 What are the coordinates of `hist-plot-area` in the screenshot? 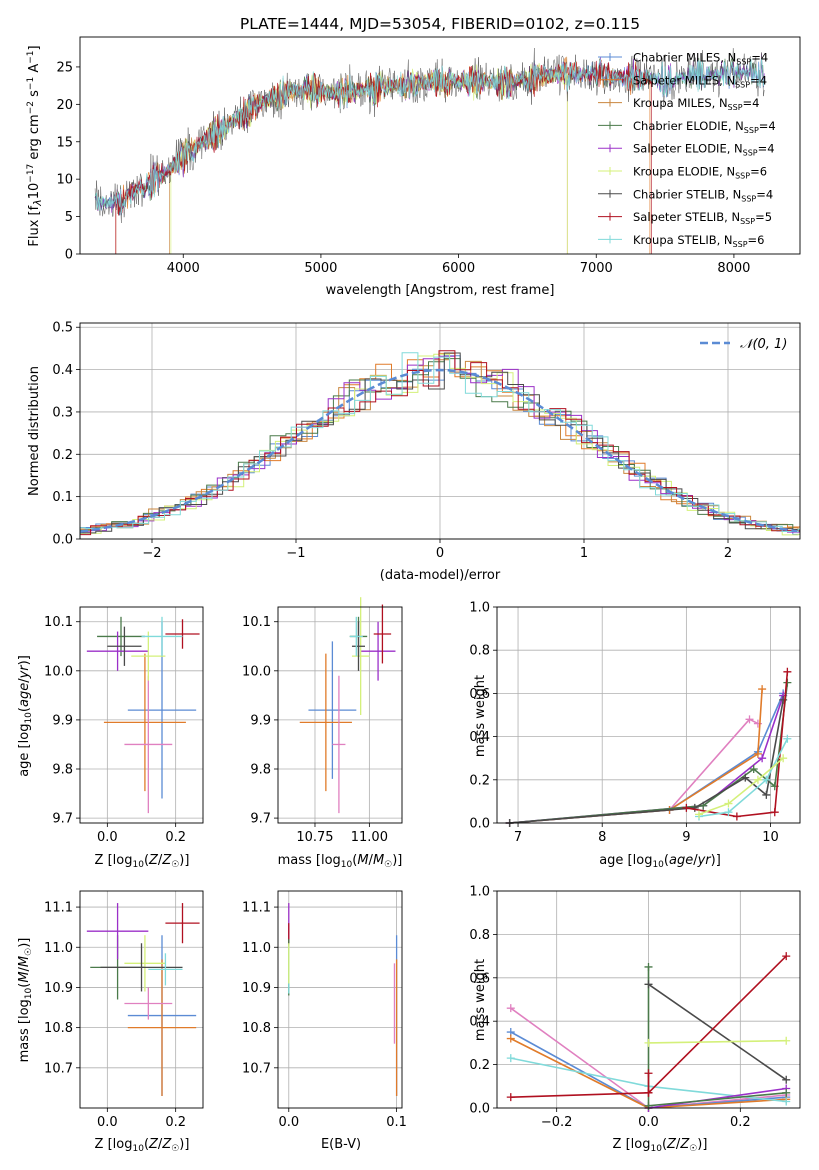 It's located at (439, 444).